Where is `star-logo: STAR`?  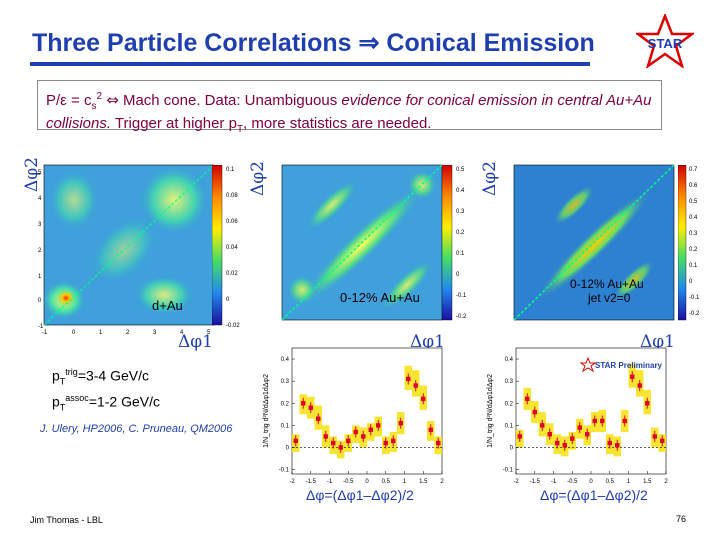
star-logo: STAR is located at coordinates (665, 41).